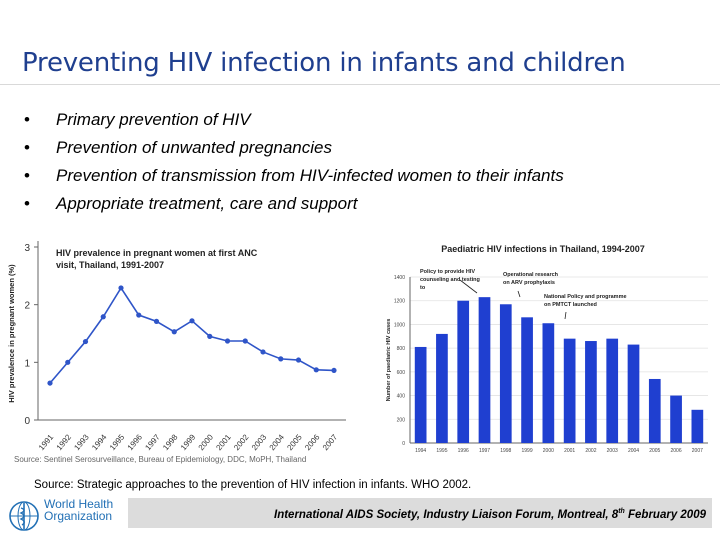 This screenshot has width=720, height=540. What do you see at coordinates (403, 444) in the screenshot?
I see `y-tick-label: 0` at bounding box center [403, 444].